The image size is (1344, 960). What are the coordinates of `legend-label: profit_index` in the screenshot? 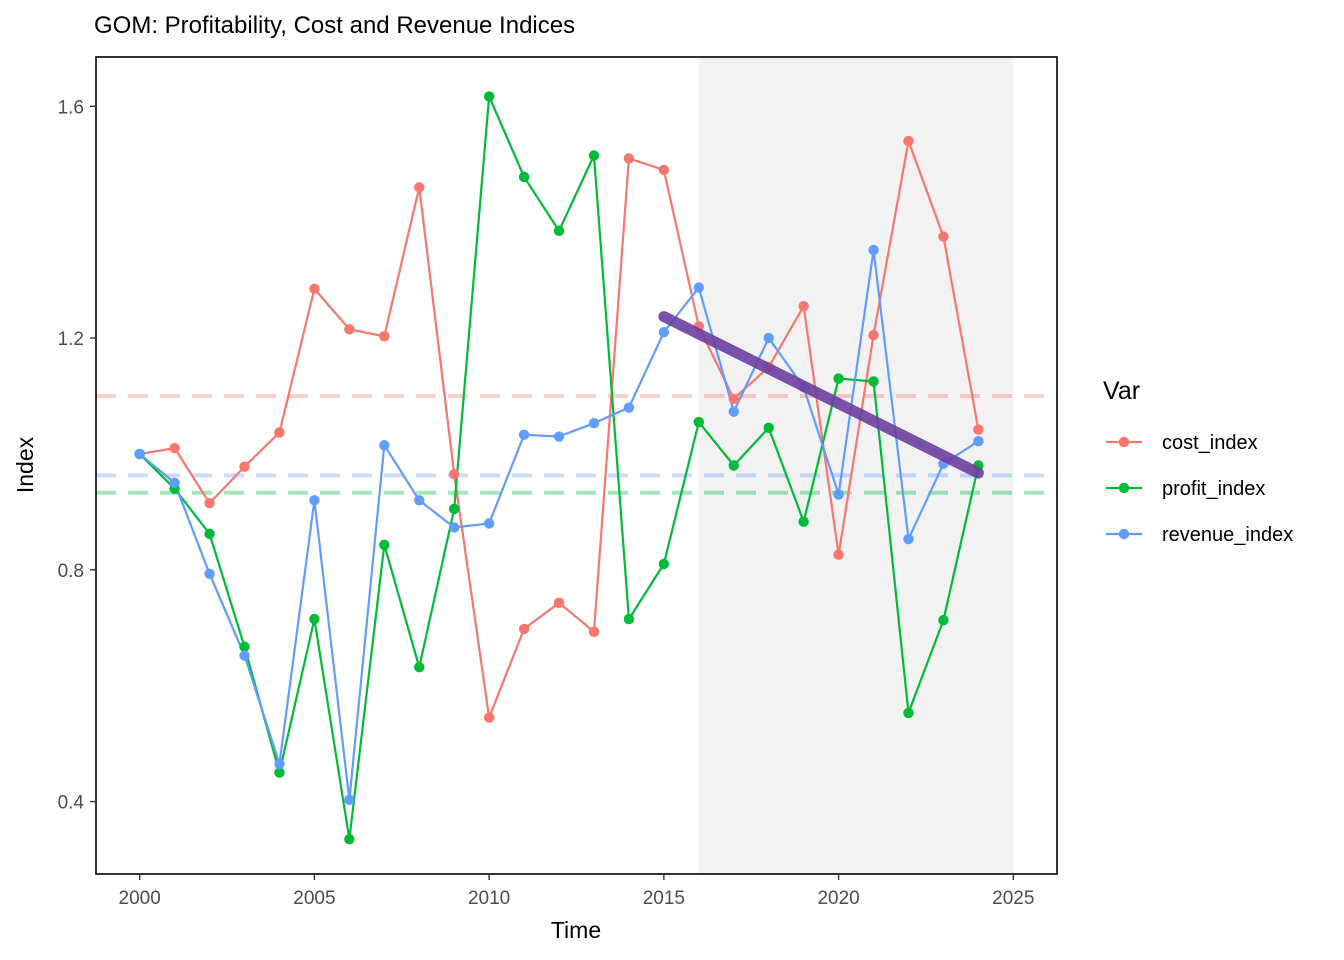 It's located at (1213, 489).